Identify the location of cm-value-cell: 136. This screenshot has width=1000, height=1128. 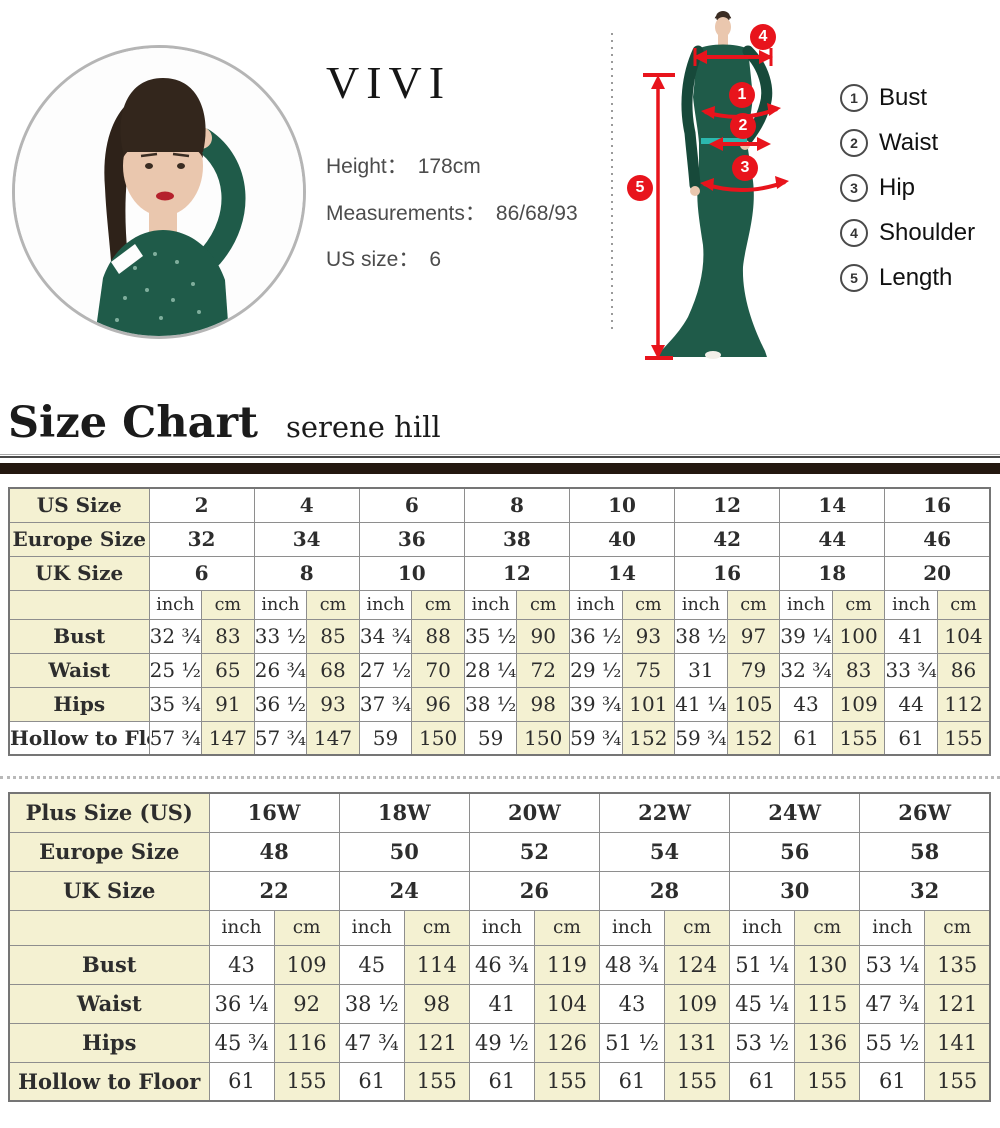
(827, 1042).